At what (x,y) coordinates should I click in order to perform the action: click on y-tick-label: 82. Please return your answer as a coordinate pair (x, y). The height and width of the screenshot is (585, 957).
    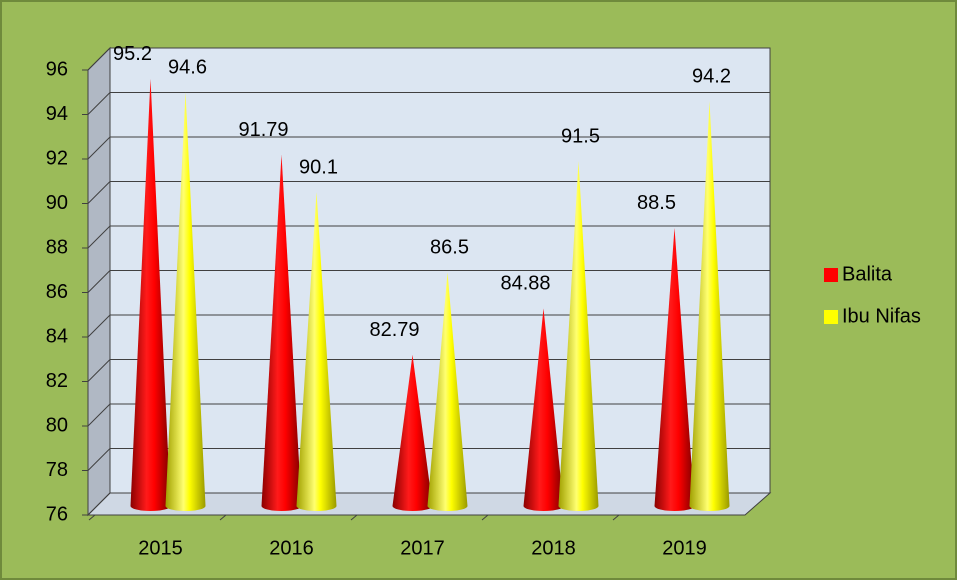
    Looking at the image, I should click on (57, 381).